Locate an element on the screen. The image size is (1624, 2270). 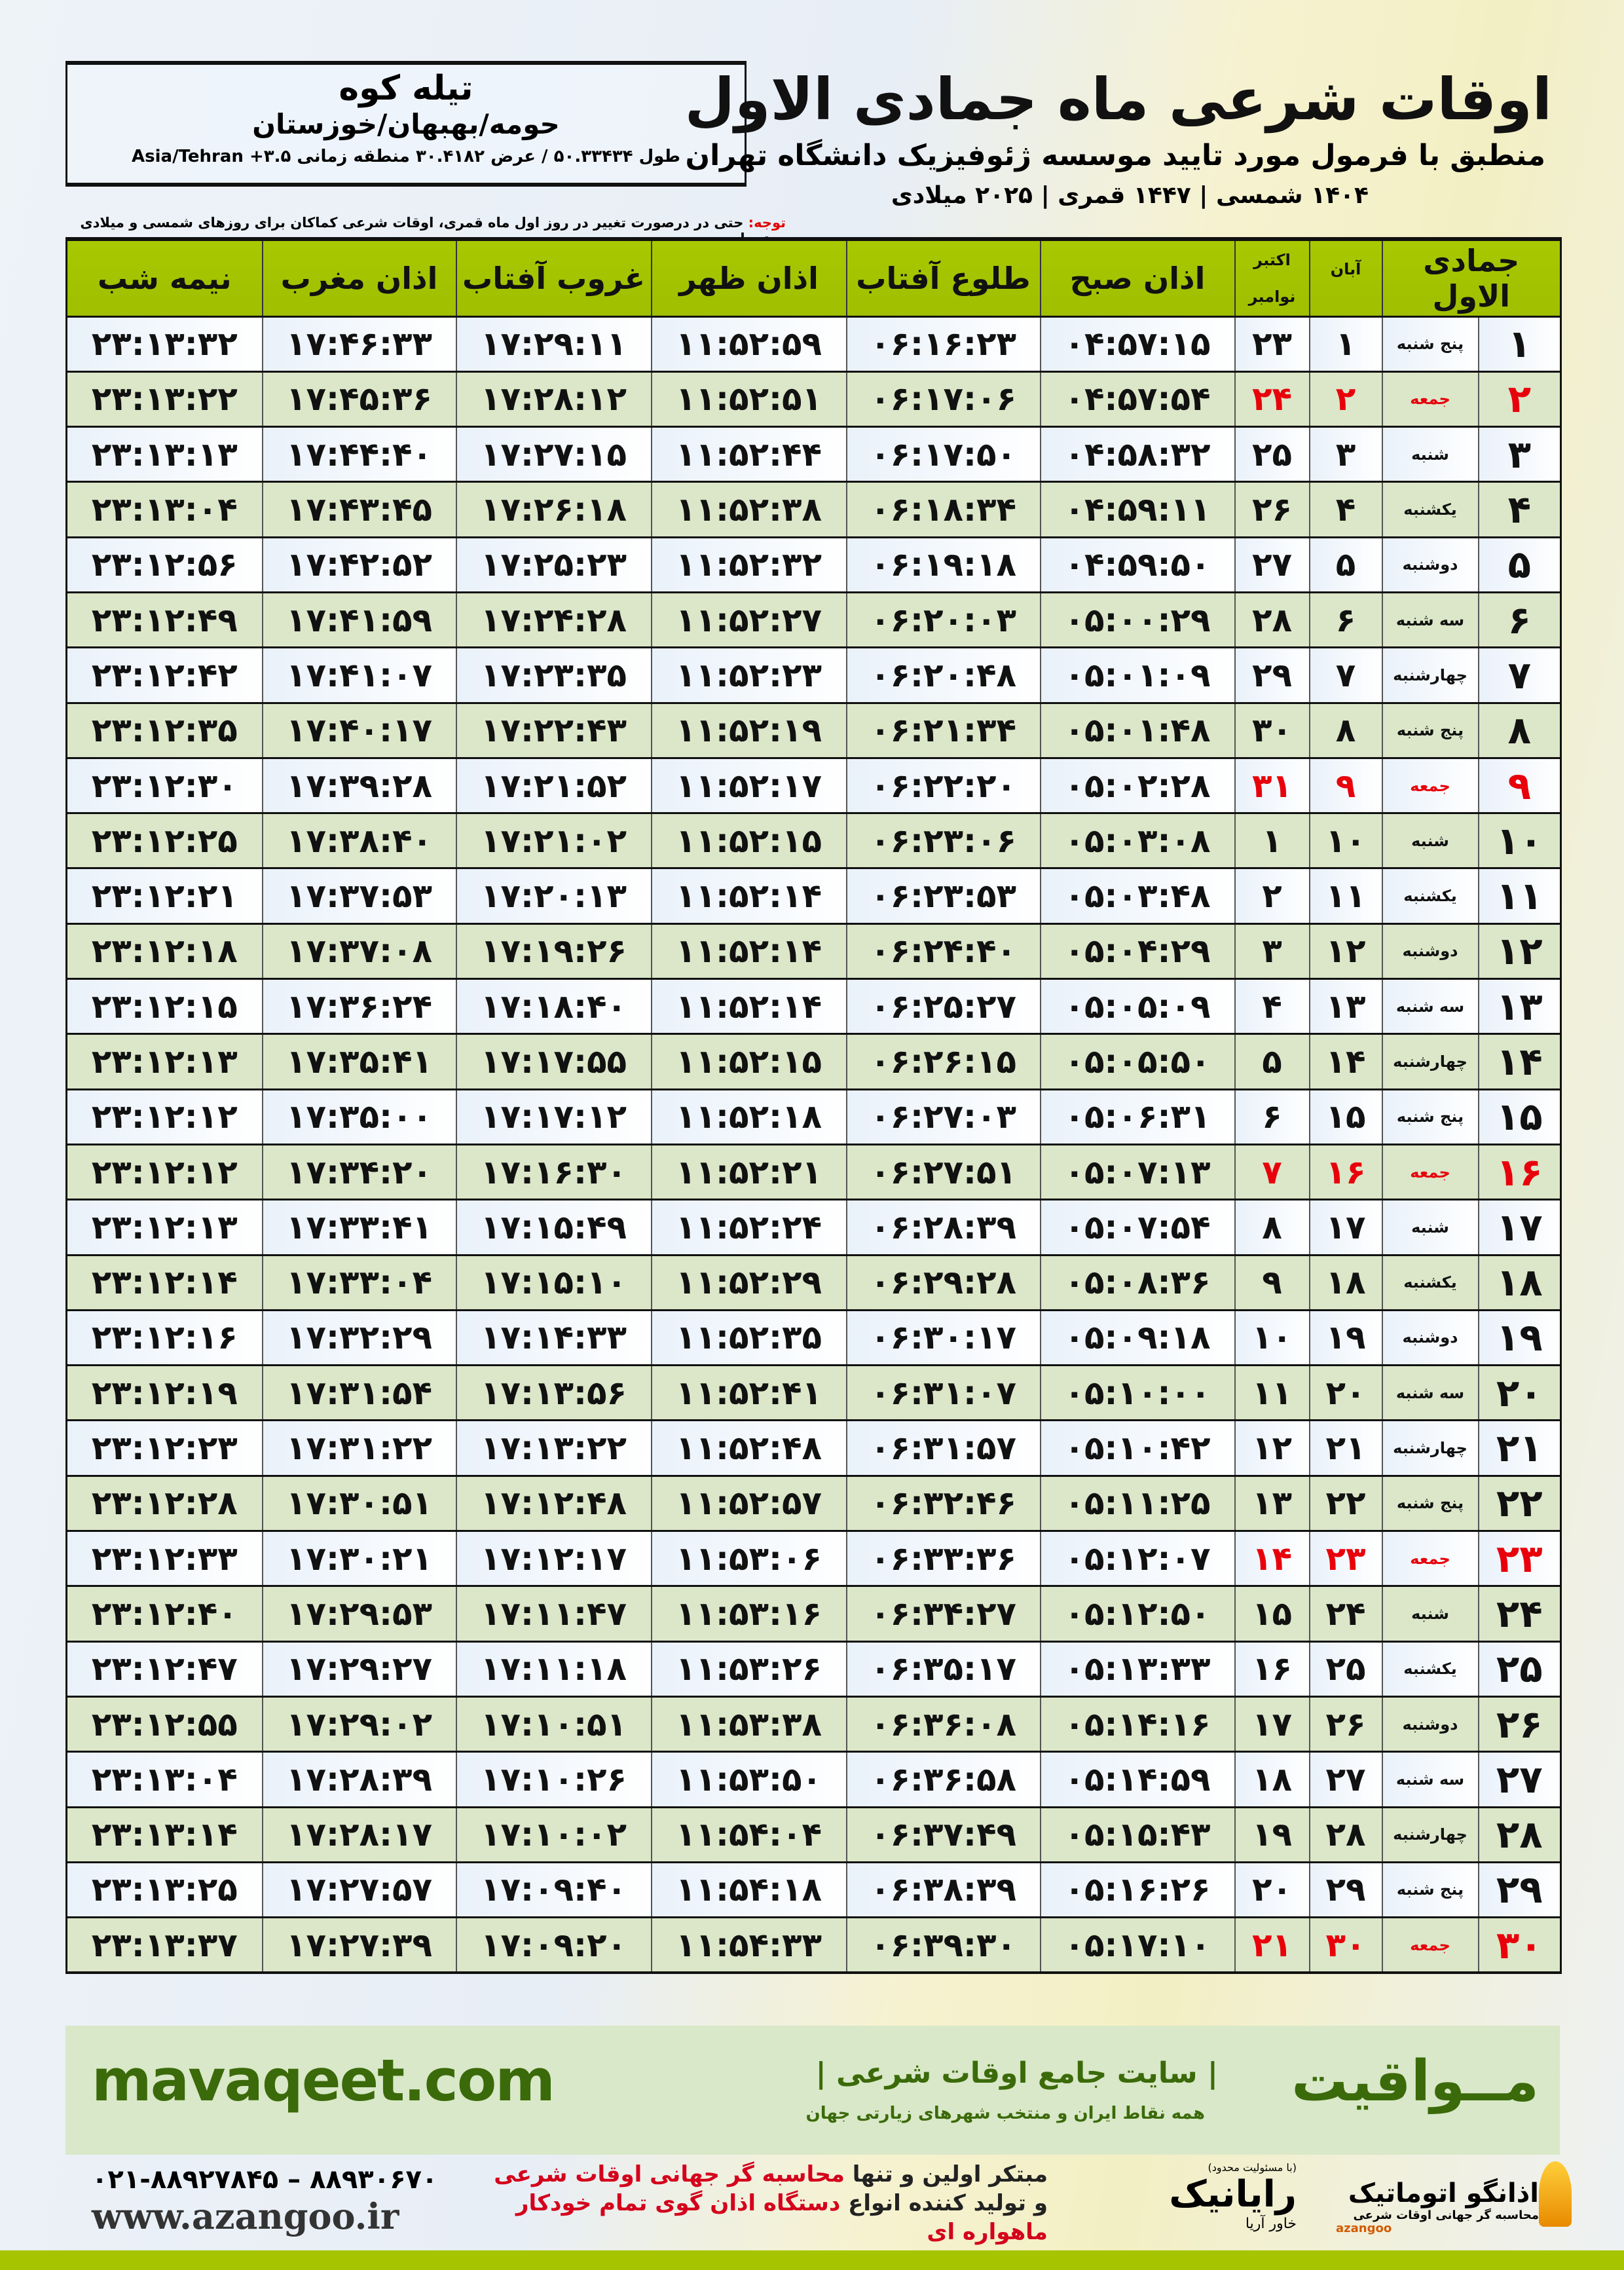
cell-fajr: ۰۵:۱۳:۳۳ is located at coordinates (1137, 1668).